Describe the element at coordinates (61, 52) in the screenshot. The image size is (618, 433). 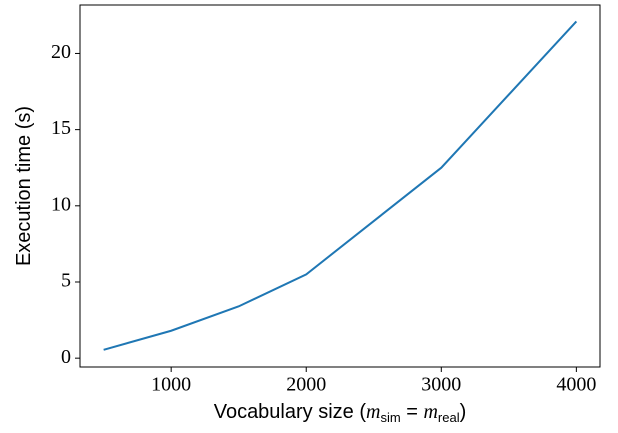
I see `y-tick-label: 20` at that location.